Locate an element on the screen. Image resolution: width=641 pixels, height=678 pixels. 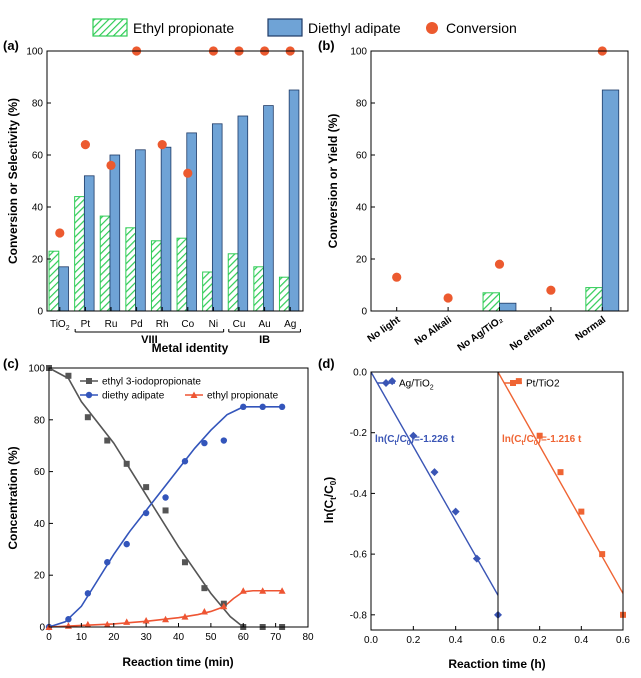
legend-label-d-1: Pt/TiO2 is located at coordinates (543, 384).